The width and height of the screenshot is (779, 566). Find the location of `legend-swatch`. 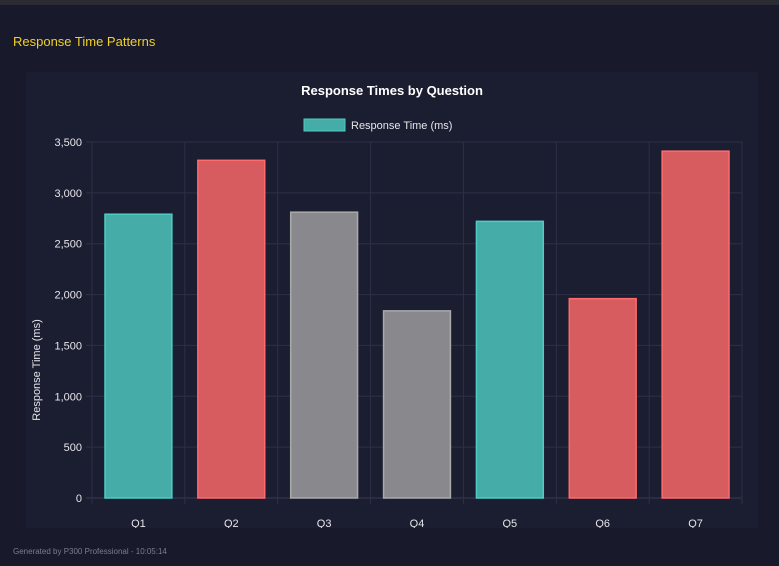

legend-swatch is located at coordinates (324, 125).